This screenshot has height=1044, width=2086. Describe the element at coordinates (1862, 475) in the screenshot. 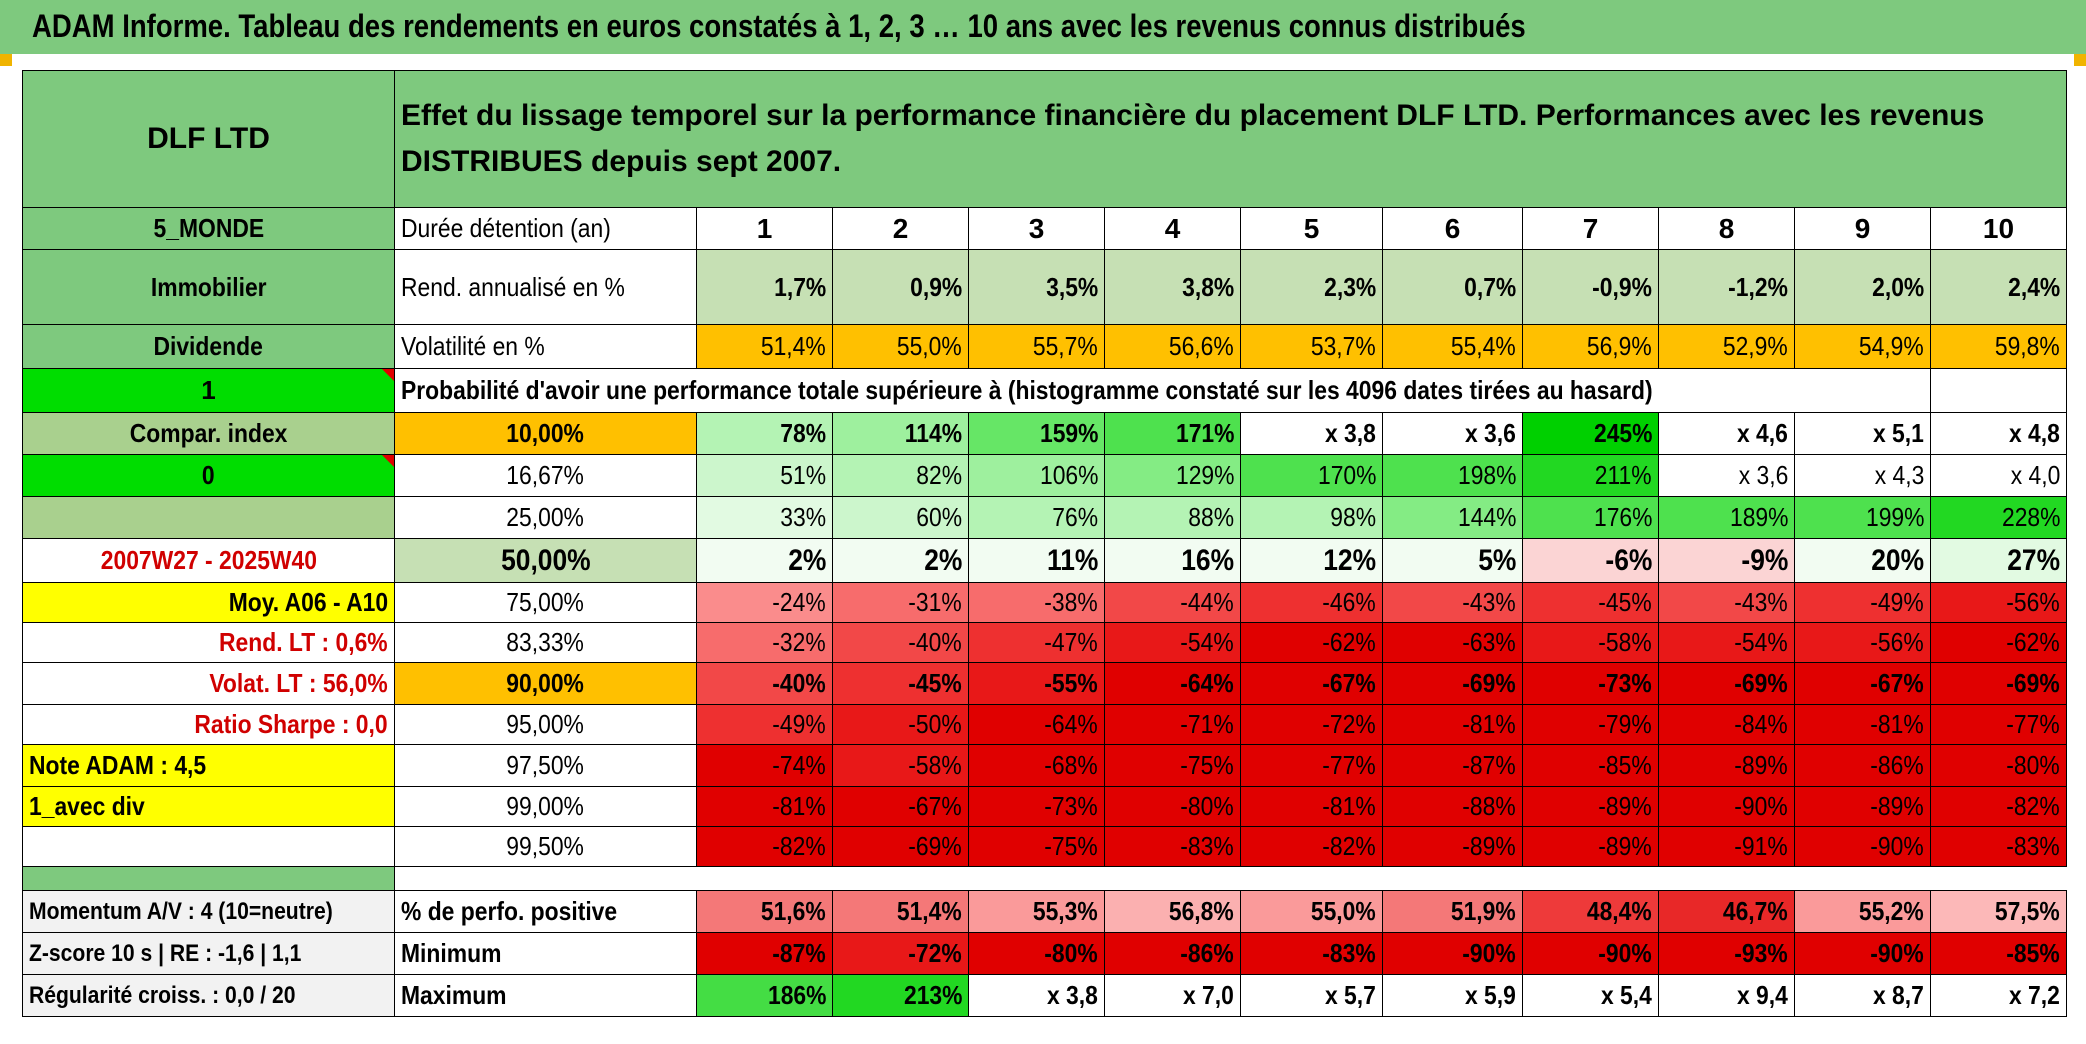

I see `probability-cell: x 4,3` at that location.